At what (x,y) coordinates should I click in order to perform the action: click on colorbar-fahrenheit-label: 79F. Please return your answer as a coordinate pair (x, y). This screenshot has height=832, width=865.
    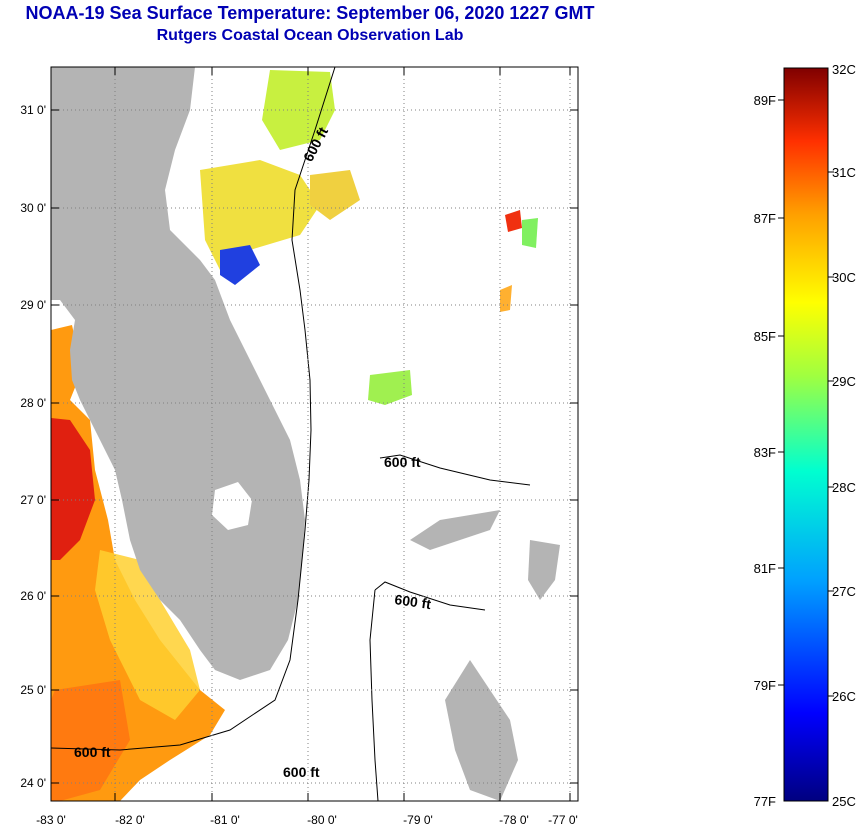
    Looking at the image, I should click on (765, 685).